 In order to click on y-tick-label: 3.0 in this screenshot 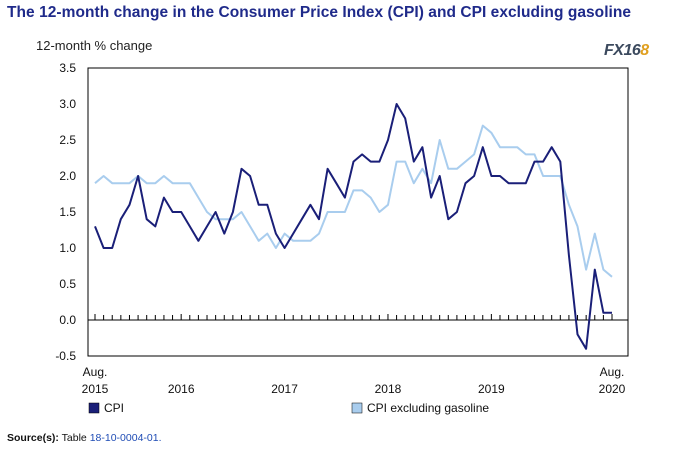, I will do `click(67, 104)`.